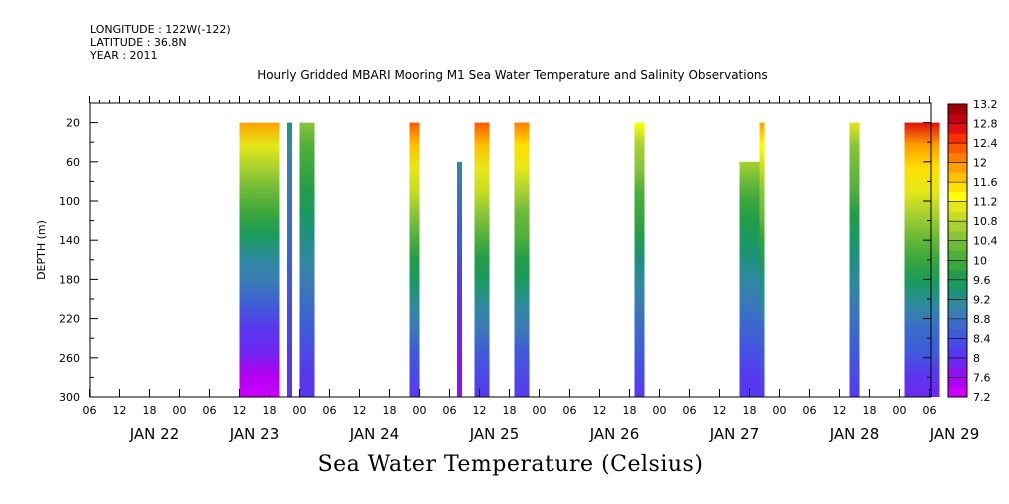  What do you see at coordinates (160, 29) in the screenshot?
I see `longitude-label: LONGITUDE : 122W(-122)` at bounding box center [160, 29].